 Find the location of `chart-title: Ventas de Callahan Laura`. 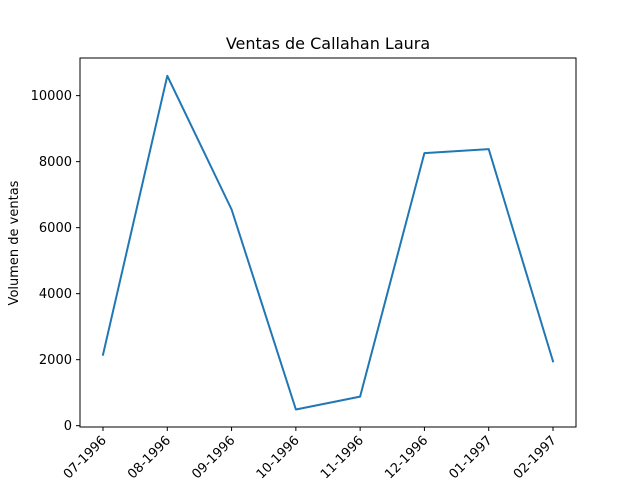

chart-title: Ventas de Callahan Laura is located at coordinates (328, 43).